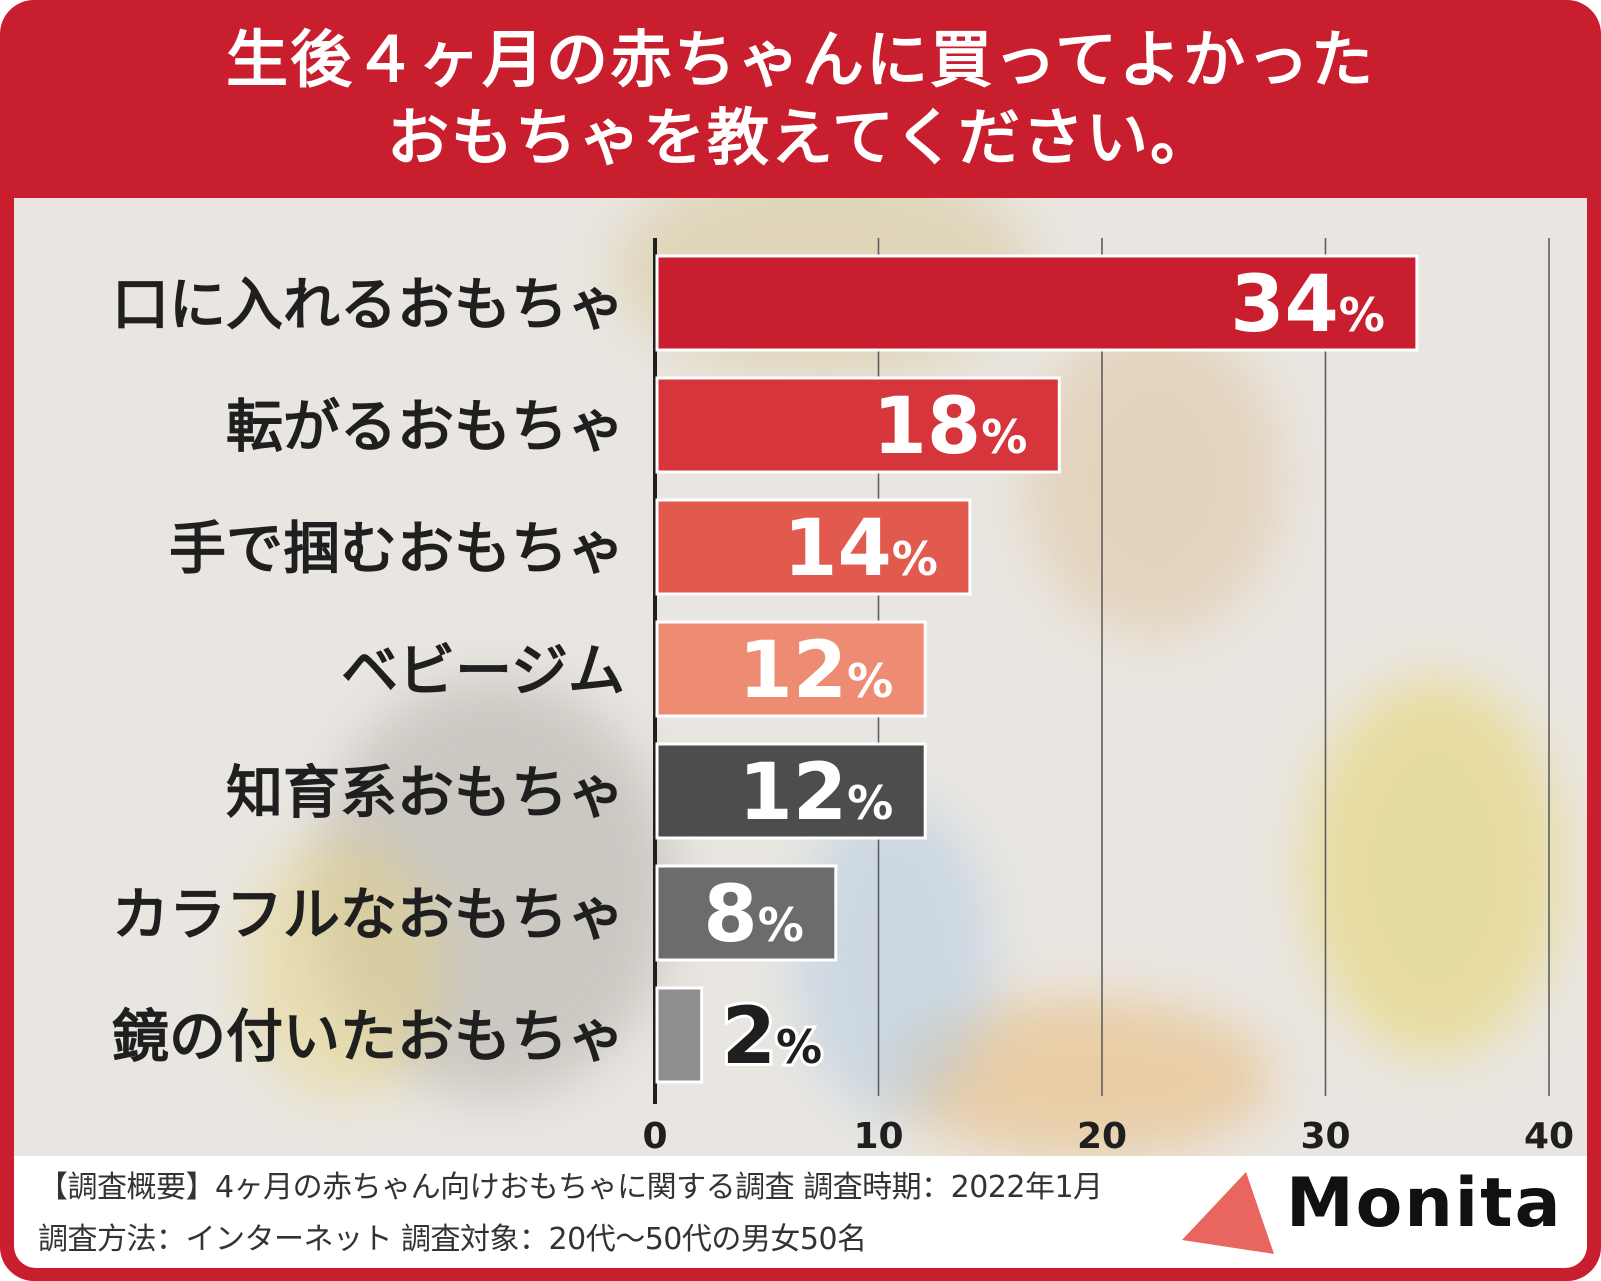  What do you see at coordinates (483, 671) in the screenshot?
I see `category-label: ベビージム` at bounding box center [483, 671].